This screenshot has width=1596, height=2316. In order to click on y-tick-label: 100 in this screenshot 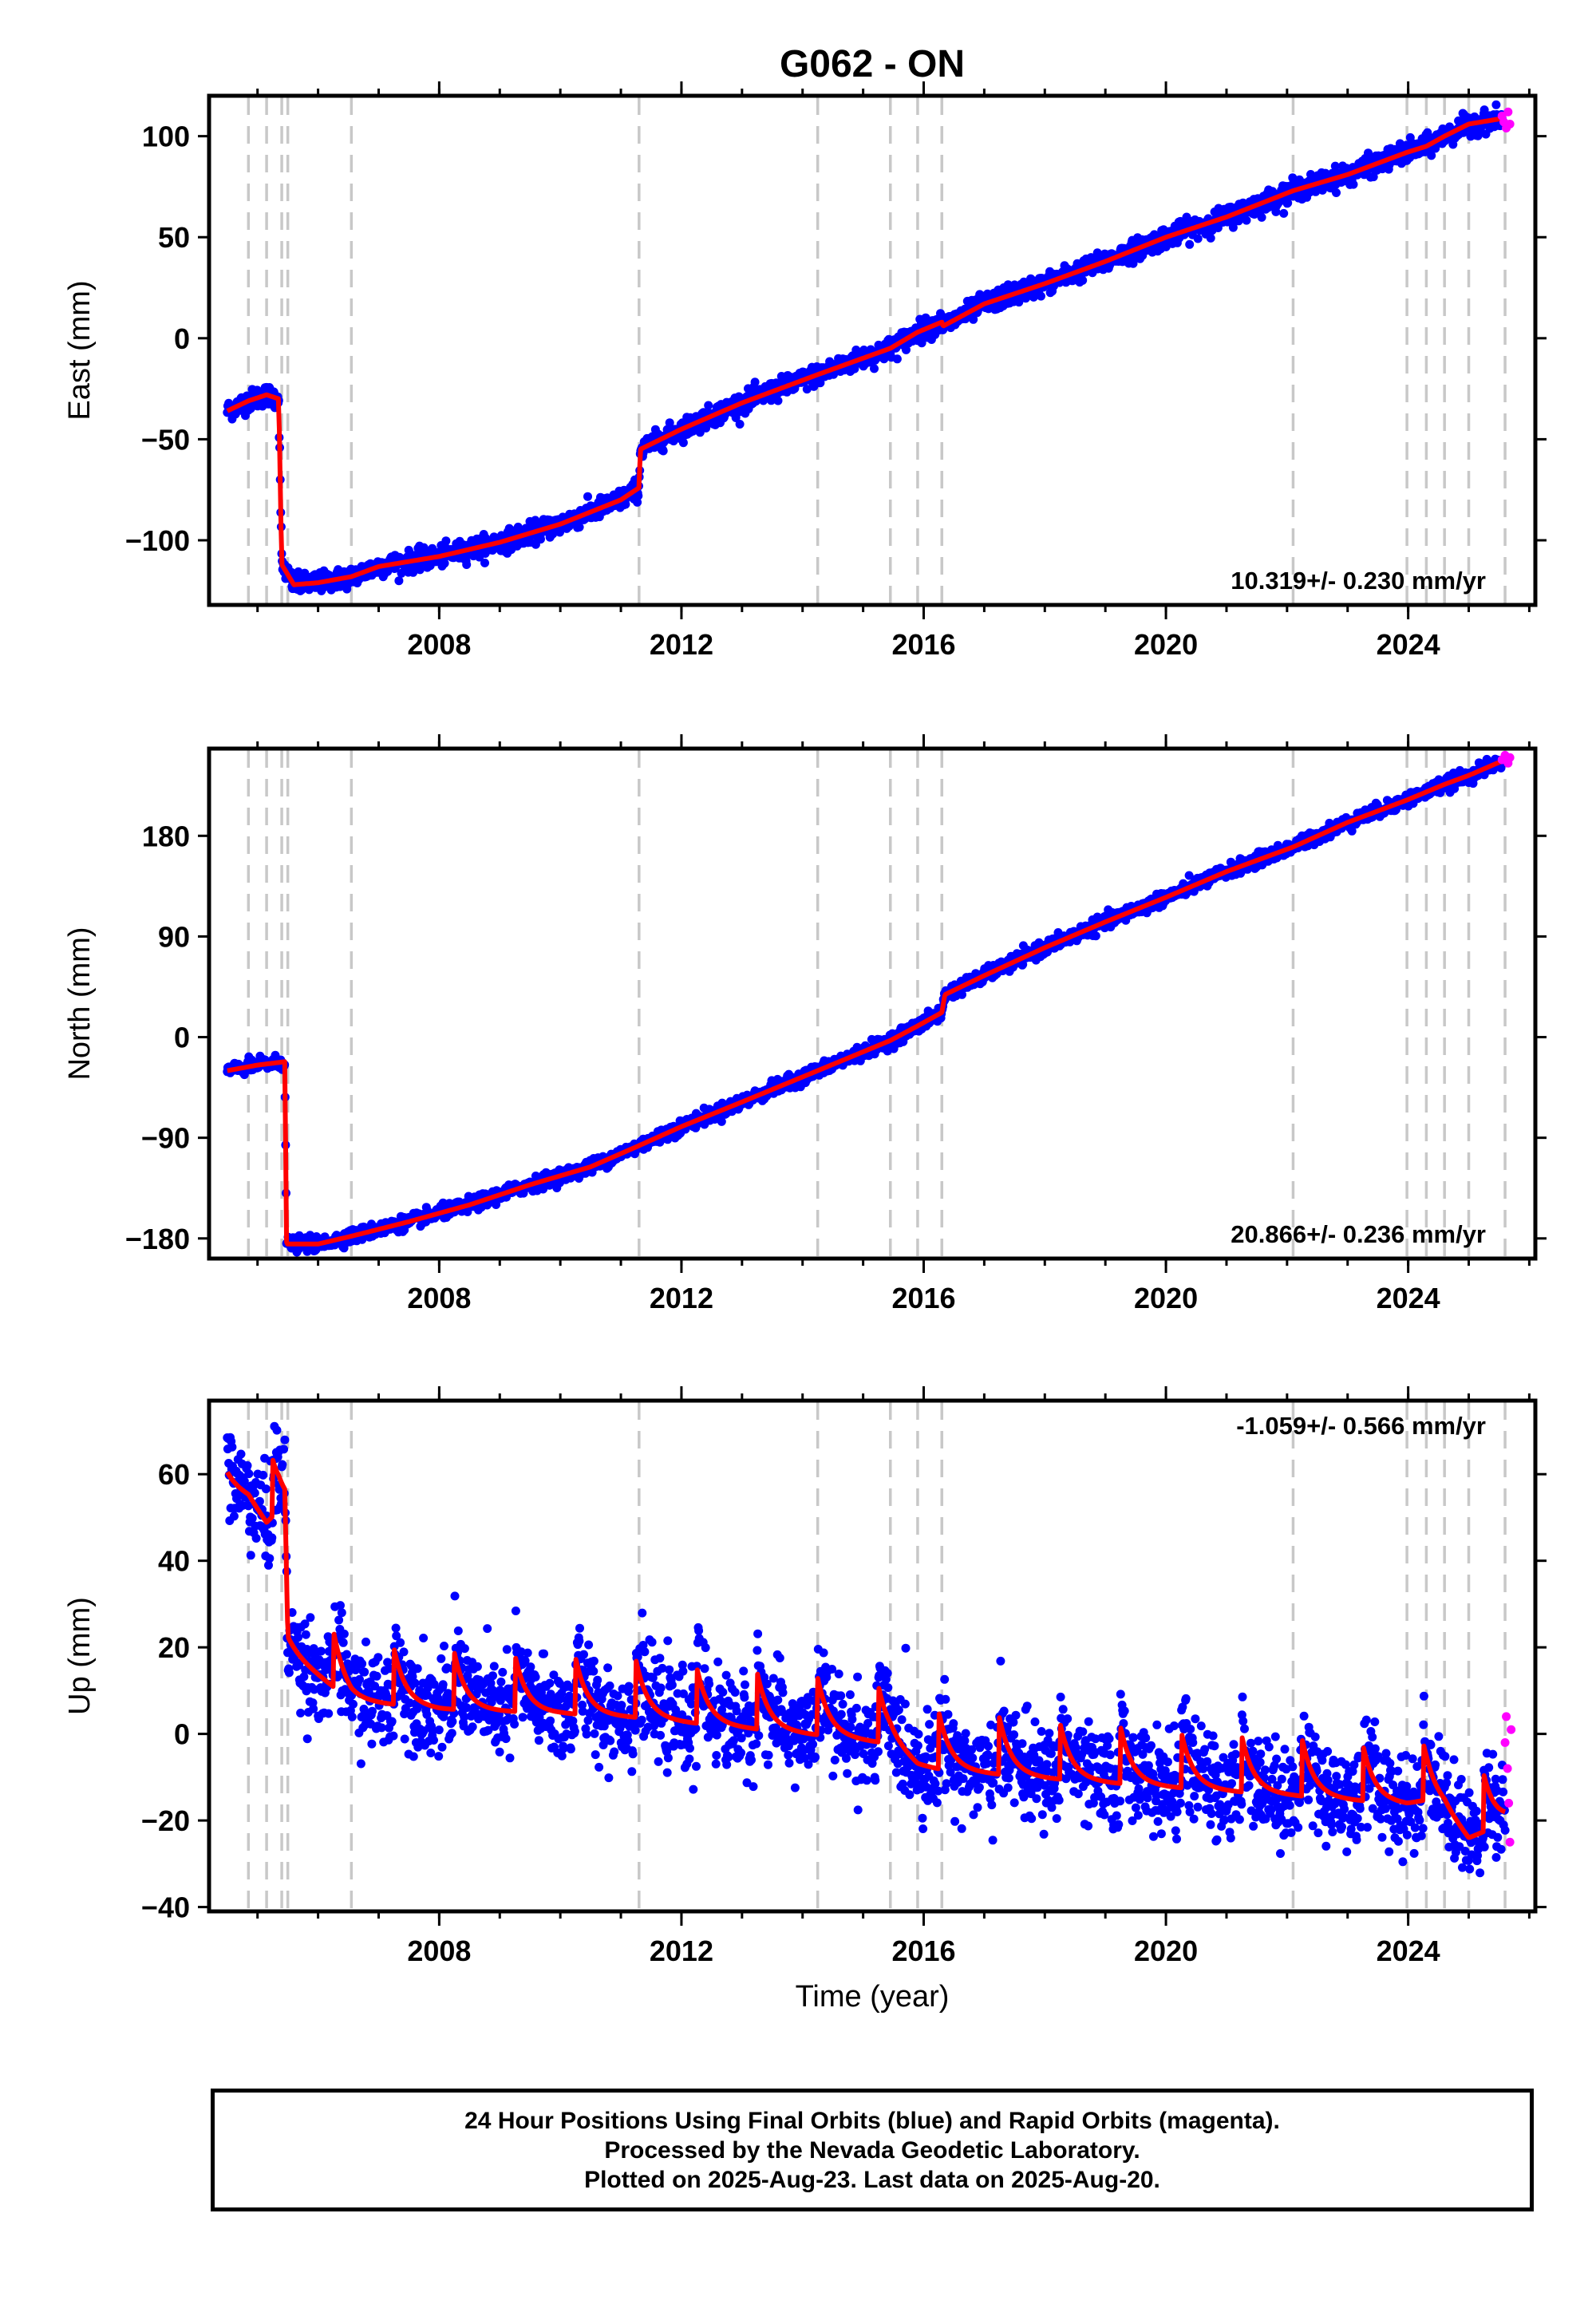, I will do `click(166, 137)`.